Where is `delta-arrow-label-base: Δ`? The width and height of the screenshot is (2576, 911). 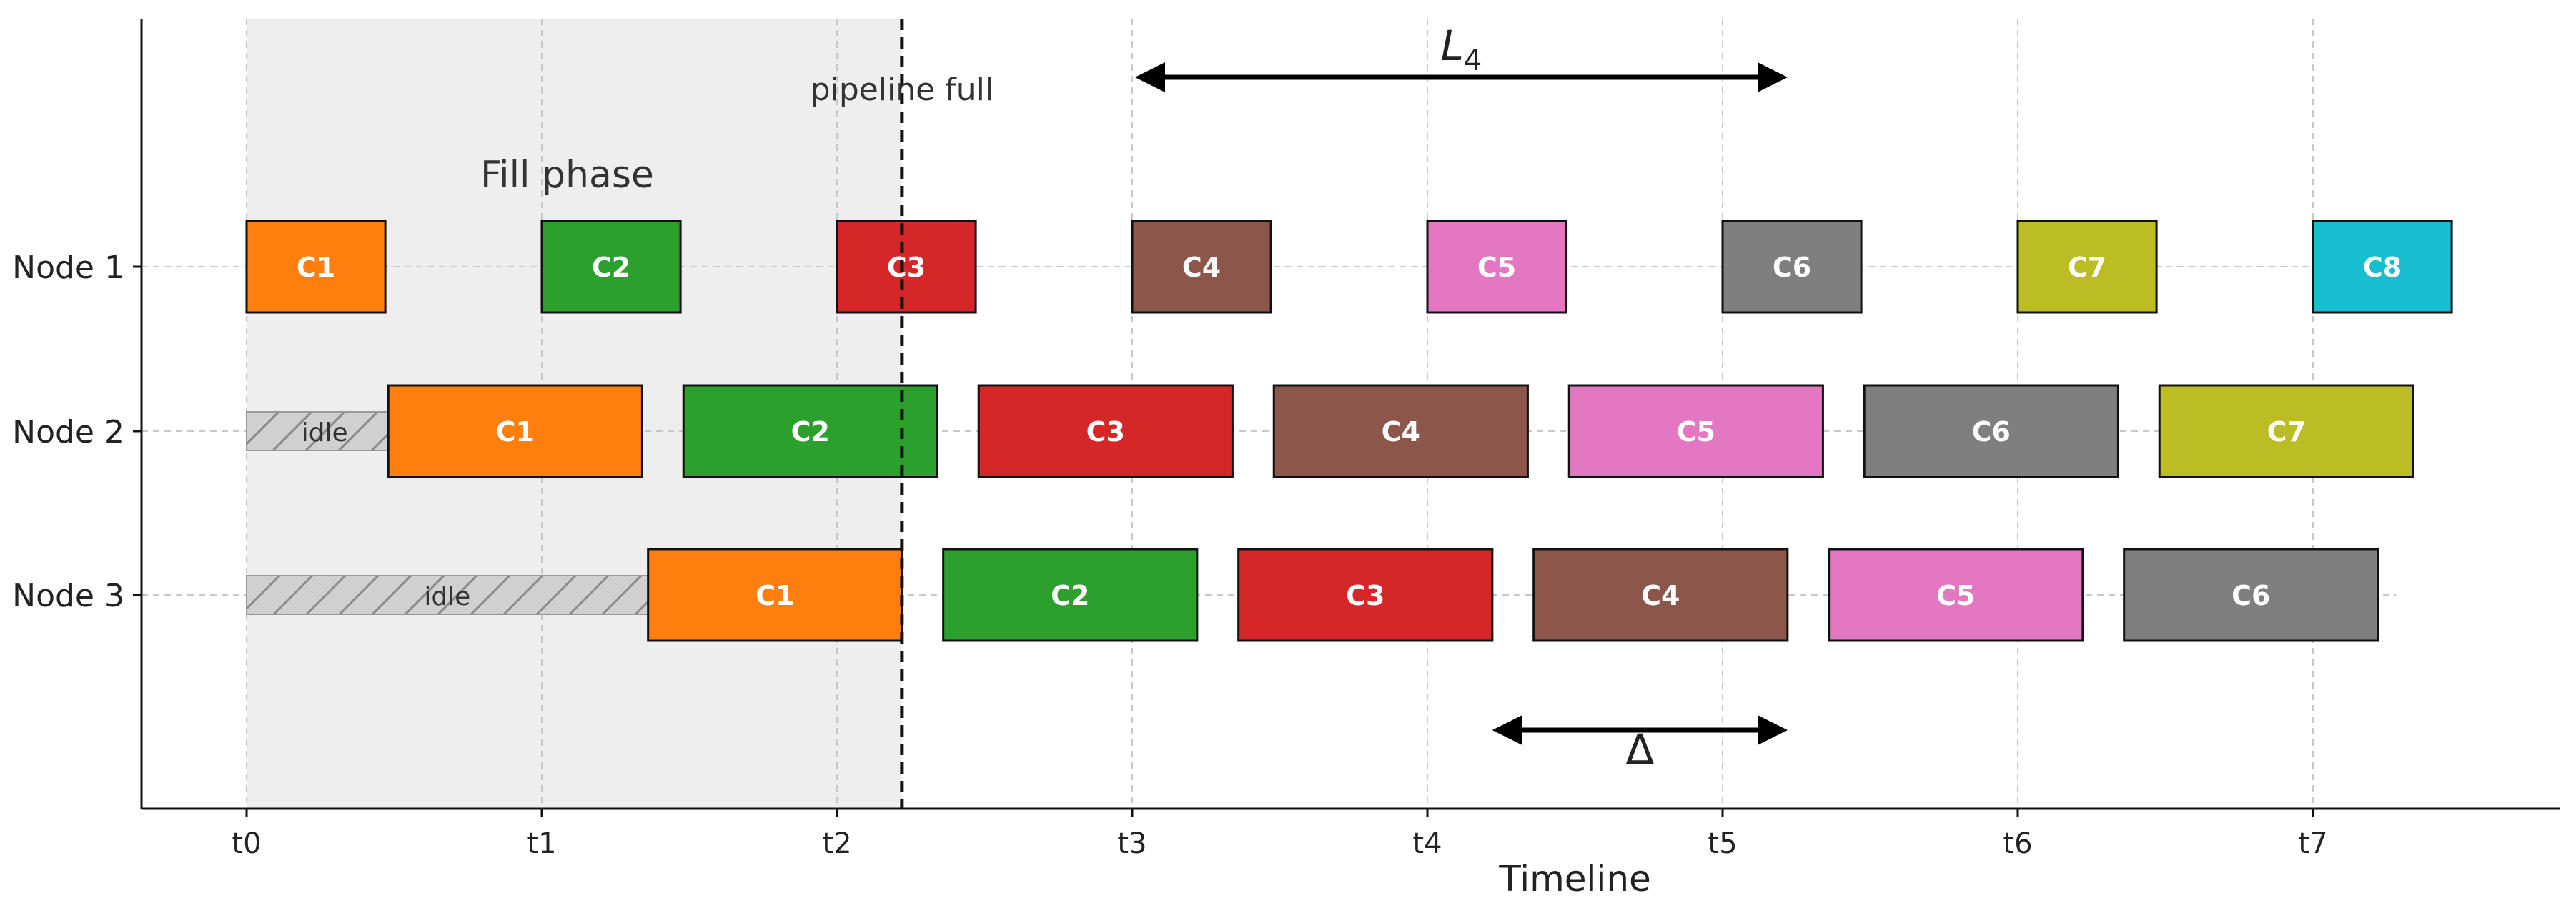 delta-arrow-label-base: Δ is located at coordinates (1640, 750).